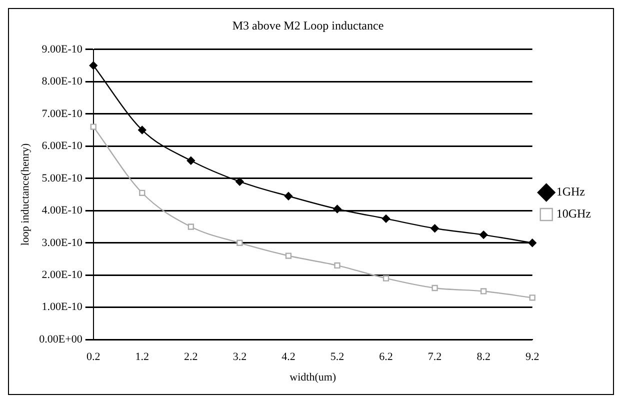 Image resolution: width=622 pixels, height=403 pixels. I want to click on x-tick-label: 2.2, so click(191, 357).